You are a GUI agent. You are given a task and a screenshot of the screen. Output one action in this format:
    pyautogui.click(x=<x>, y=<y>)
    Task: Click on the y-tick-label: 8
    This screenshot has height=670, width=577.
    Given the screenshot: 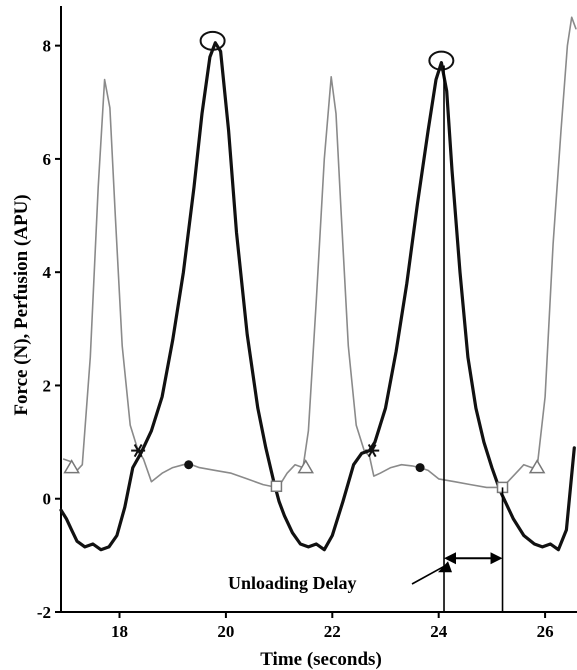 What is the action you would take?
    pyautogui.click(x=47, y=46)
    